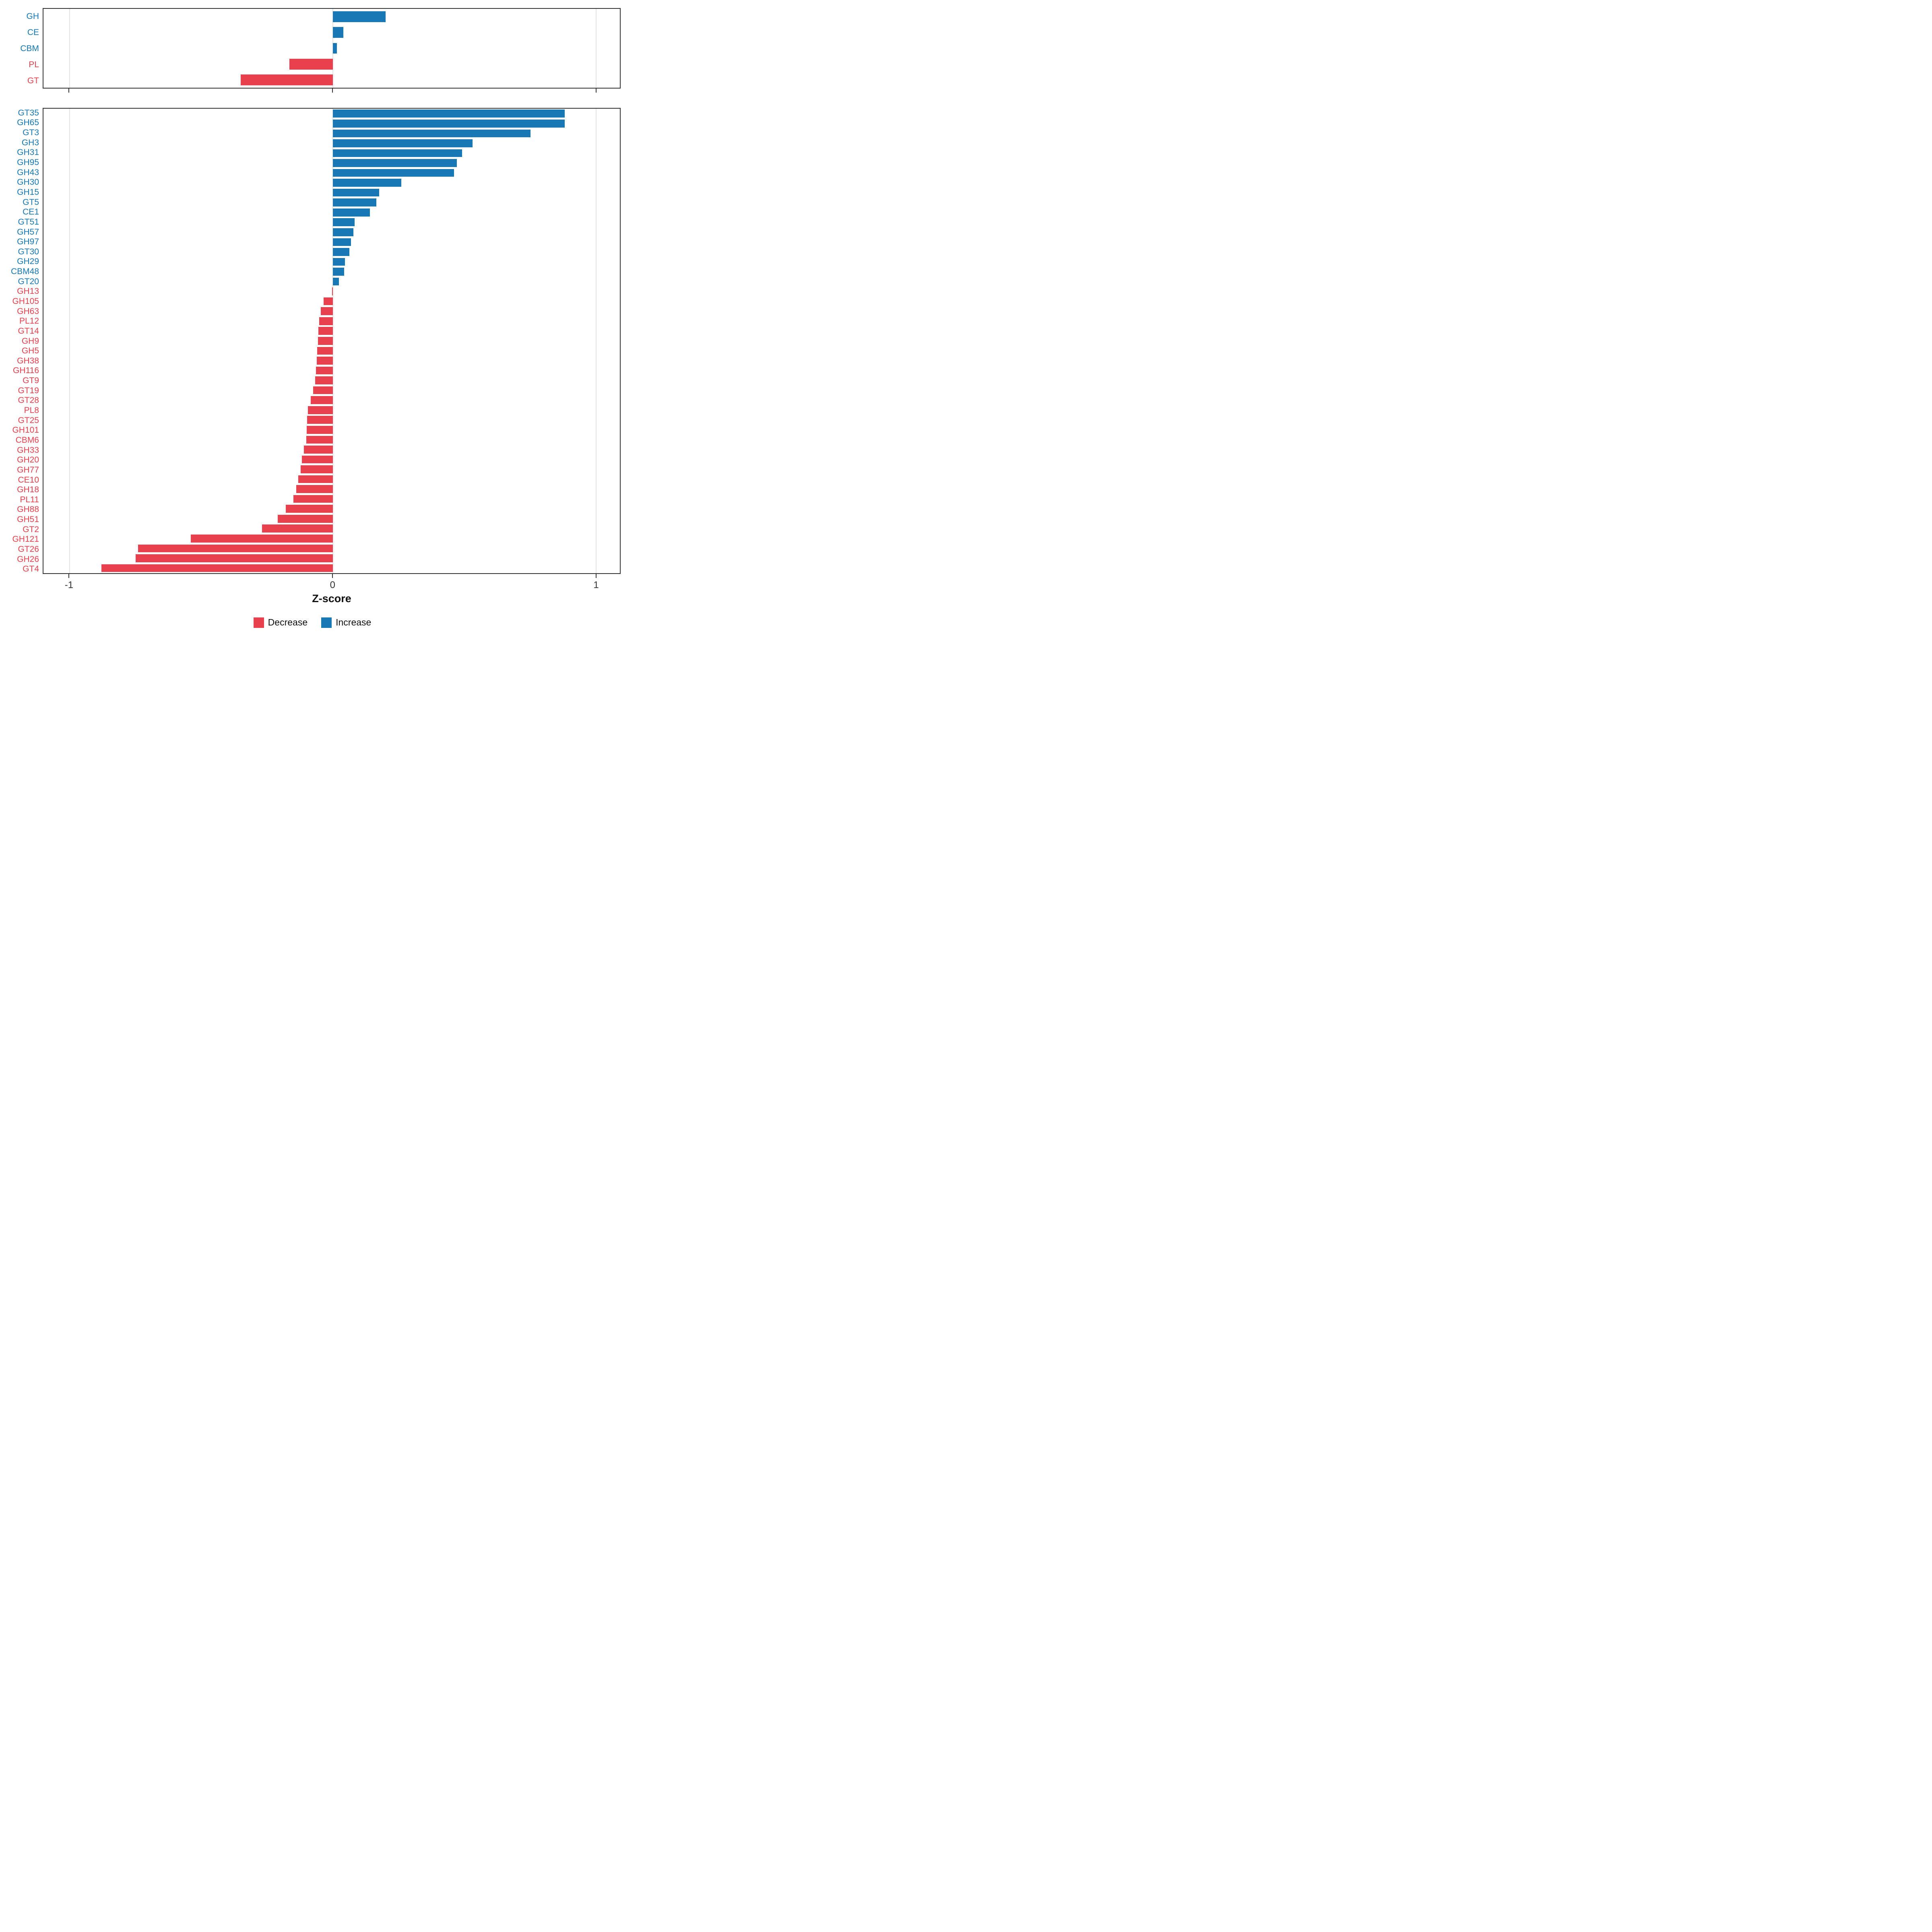 Image resolution: width=1932 pixels, height=1932 pixels. What do you see at coordinates (28, 222) in the screenshot?
I see `category-label: GT51` at bounding box center [28, 222].